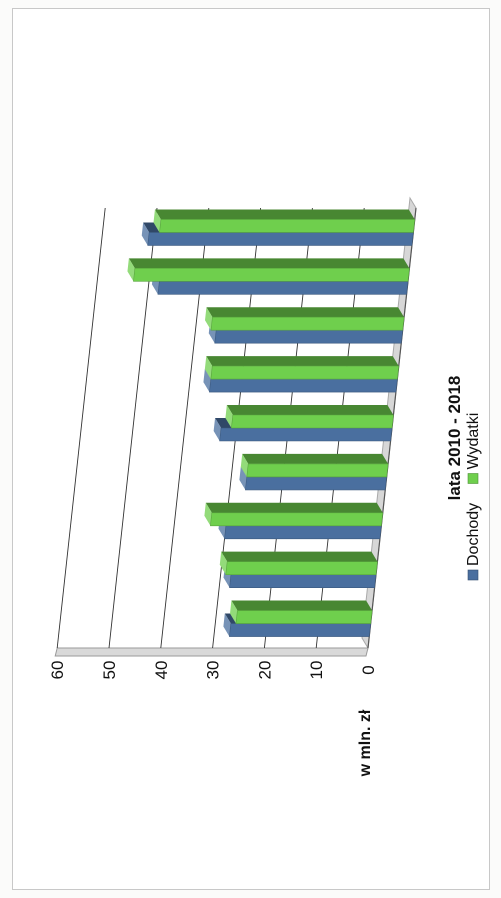 The height and width of the screenshot is (898, 501). Describe the element at coordinates (57, 670) in the screenshot. I see `y-tick-label: 60` at that location.